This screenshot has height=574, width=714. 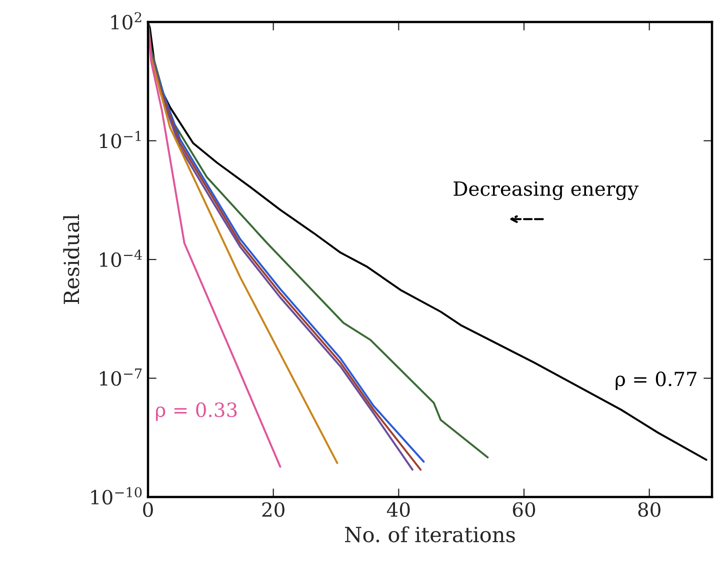 What do you see at coordinates (121, 377) in the screenshot?
I see `y-tick-label: 10$^{−7}$` at bounding box center [121, 377].